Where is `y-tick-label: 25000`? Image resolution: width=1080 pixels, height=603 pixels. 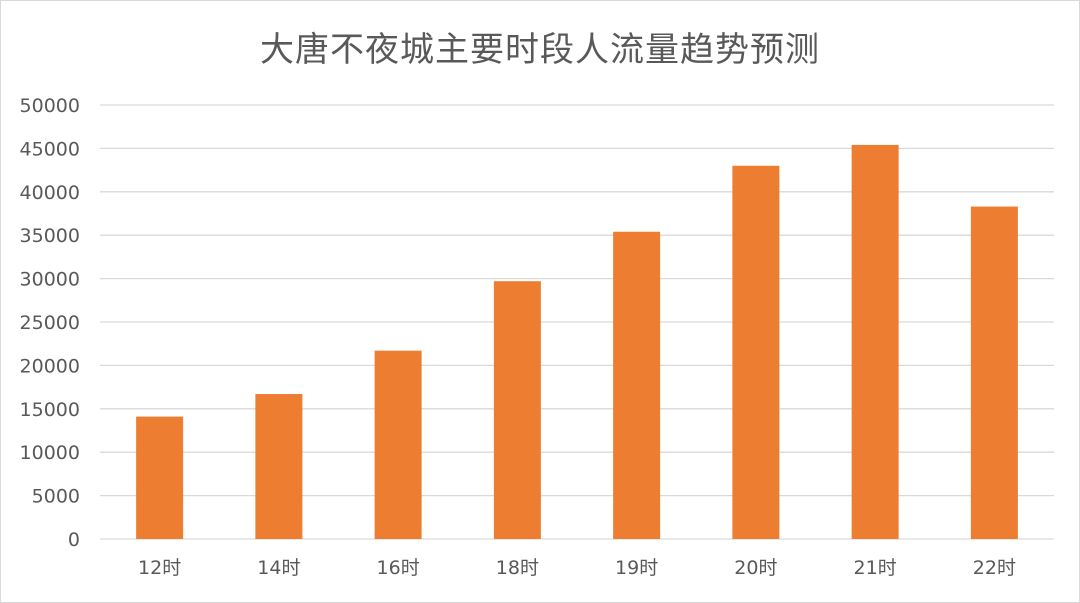 y-tick-label: 25000 is located at coordinates (50, 323).